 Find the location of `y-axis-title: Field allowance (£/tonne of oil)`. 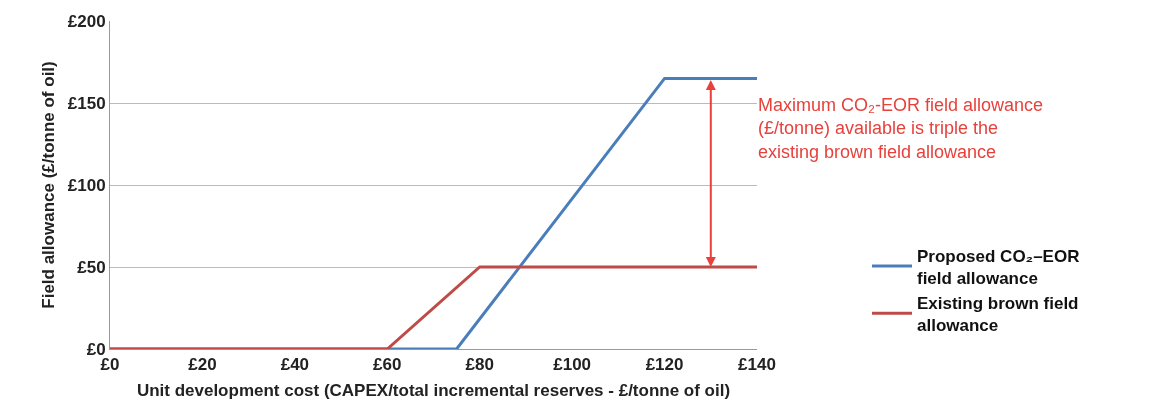

y-axis-title: Field allowance (£/tonne of oil) is located at coordinates (49, 185).